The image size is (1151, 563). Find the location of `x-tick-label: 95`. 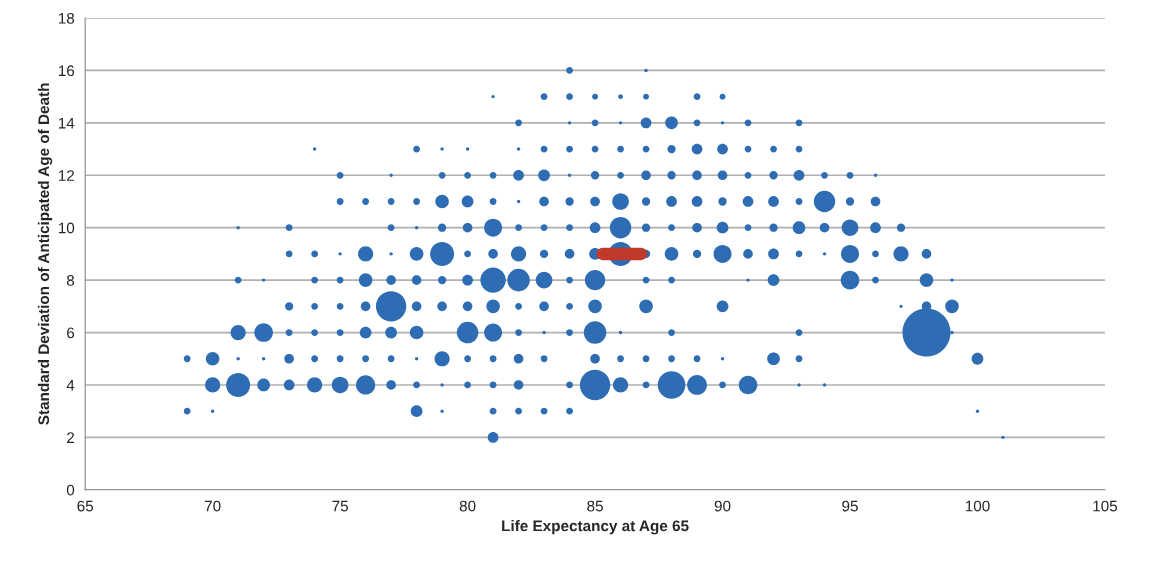

x-tick-label: 95 is located at coordinates (850, 506).